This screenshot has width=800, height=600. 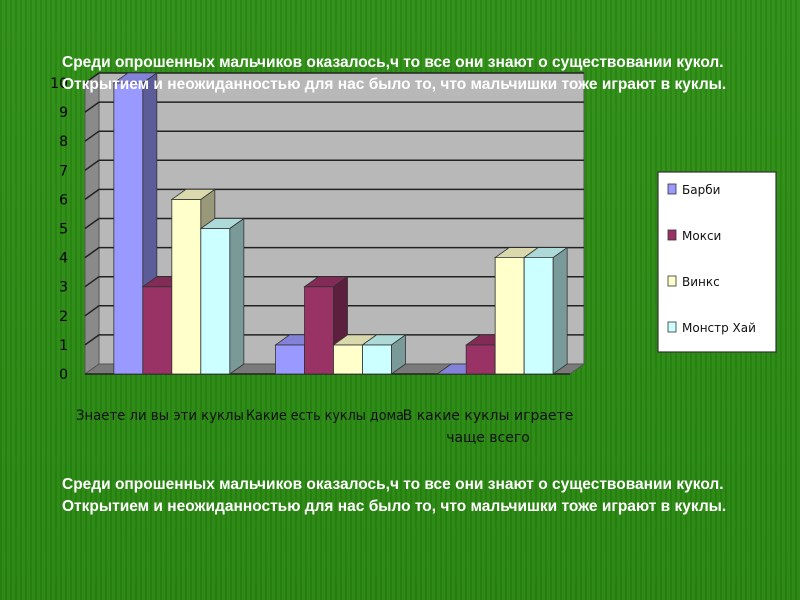 What do you see at coordinates (63, 259) in the screenshot?
I see `y-tick-label: 4` at bounding box center [63, 259].